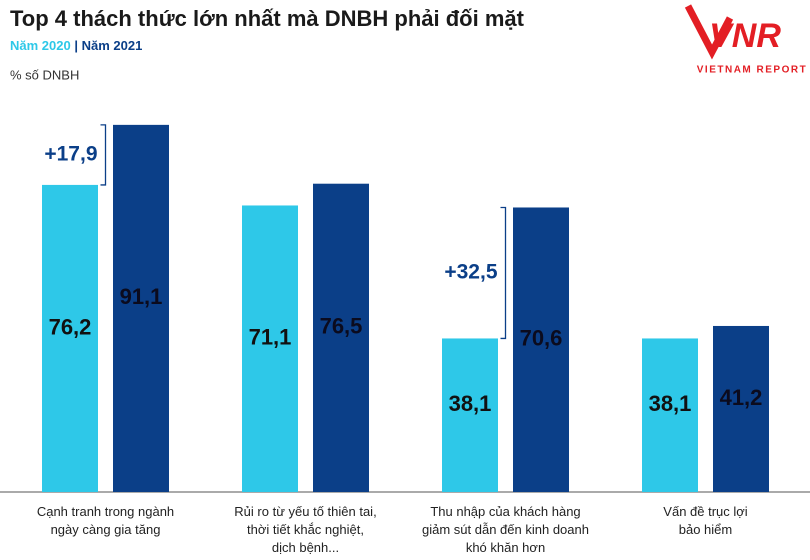  I want to click on data-label: 76,5, so click(341, 326).